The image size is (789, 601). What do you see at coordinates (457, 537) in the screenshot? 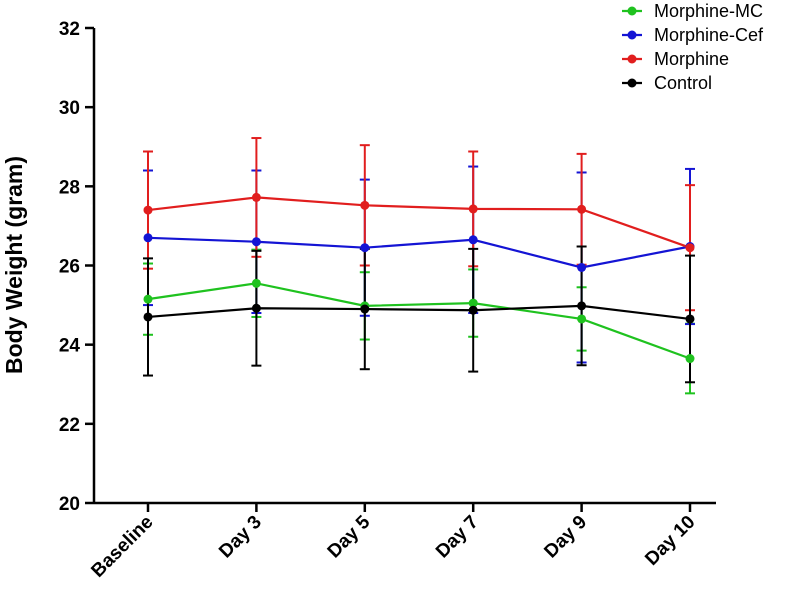
I see `x-tick-label: Day 7` at bounding box center [457, 537].